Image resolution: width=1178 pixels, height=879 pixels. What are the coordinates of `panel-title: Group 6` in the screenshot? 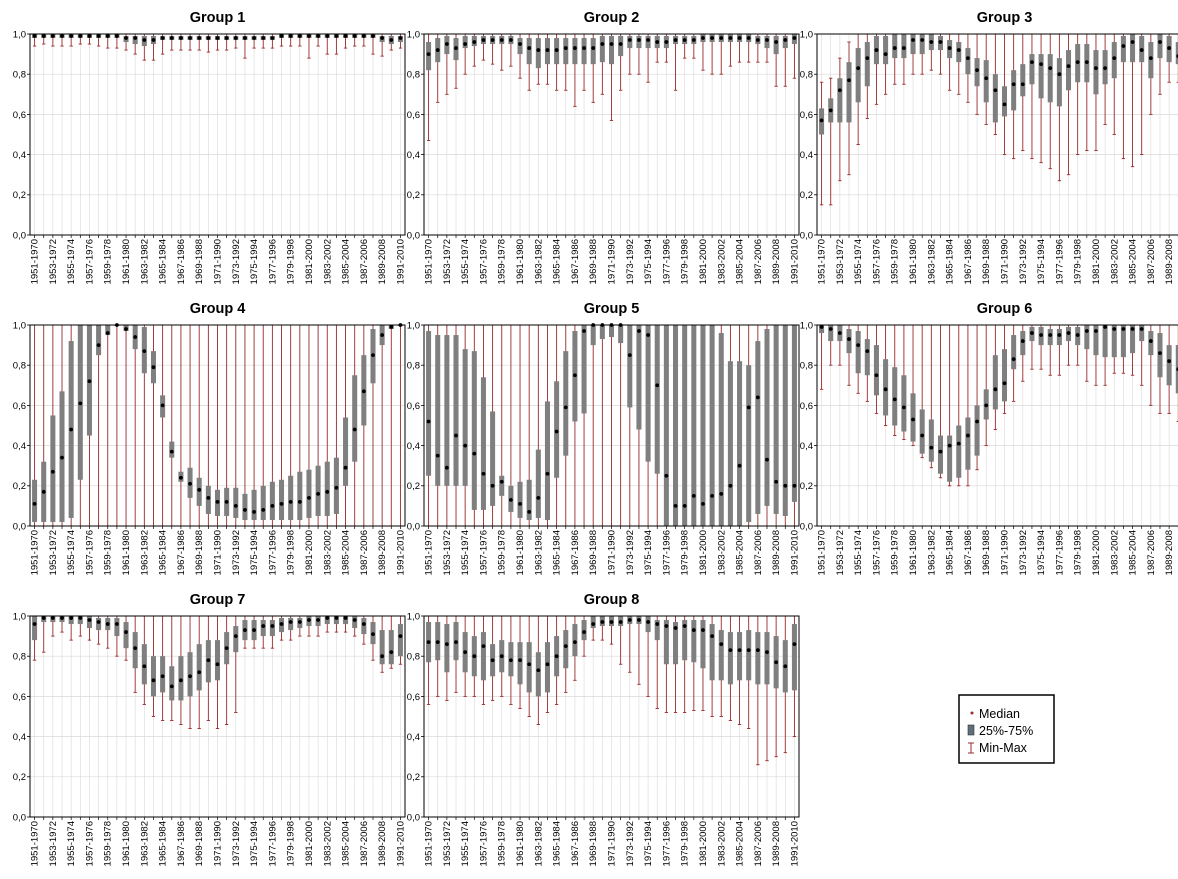 It's located at (1005, 309).